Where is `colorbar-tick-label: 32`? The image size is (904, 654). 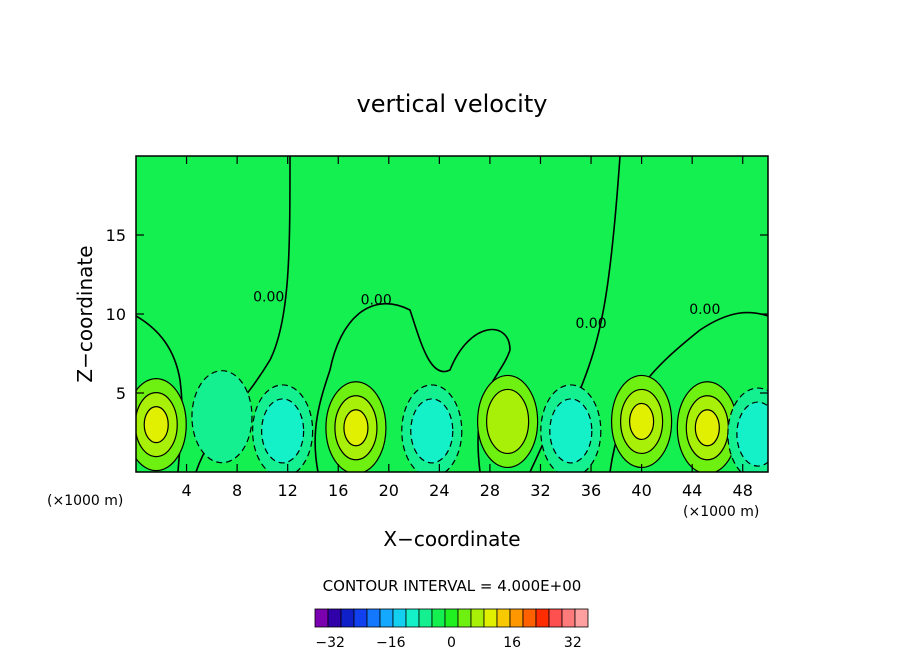
colorbar-tick-label: 32 is located at coordinates (573, 643).